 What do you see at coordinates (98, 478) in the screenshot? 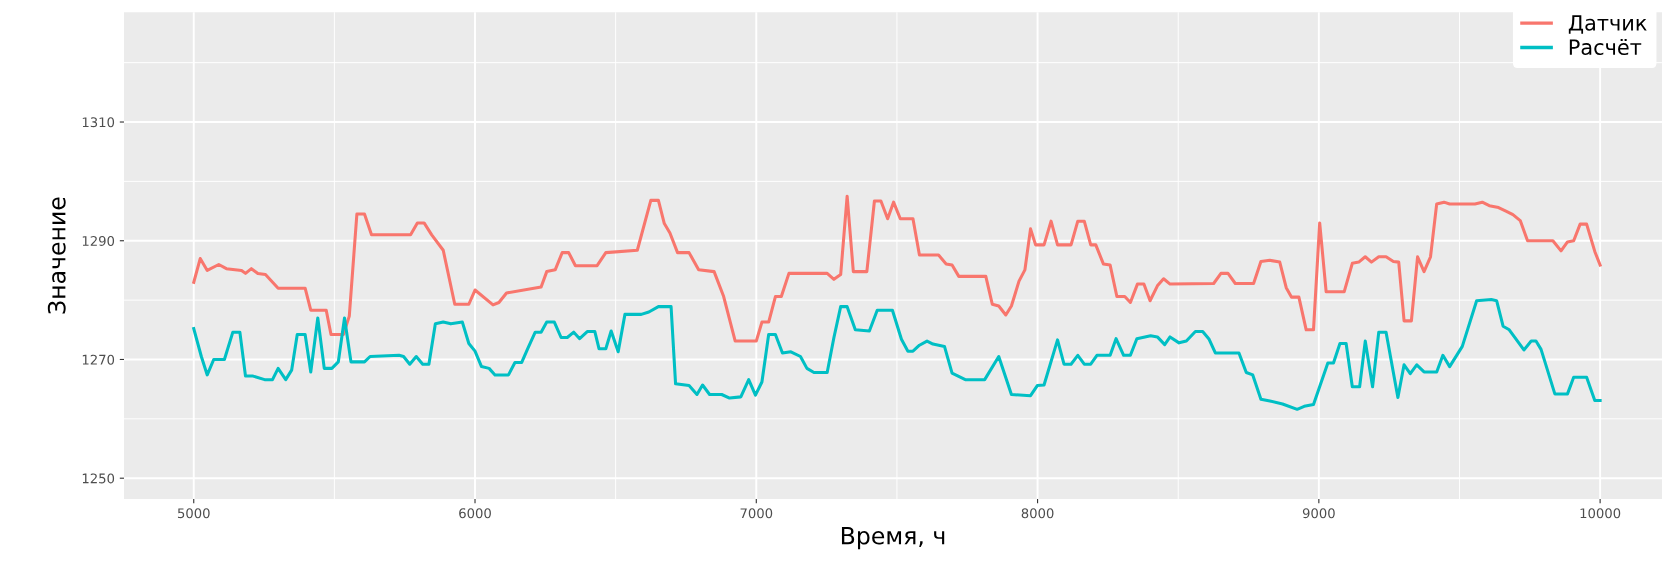
I see `y-tick-label: 1250` at bounding box center [98, 478].